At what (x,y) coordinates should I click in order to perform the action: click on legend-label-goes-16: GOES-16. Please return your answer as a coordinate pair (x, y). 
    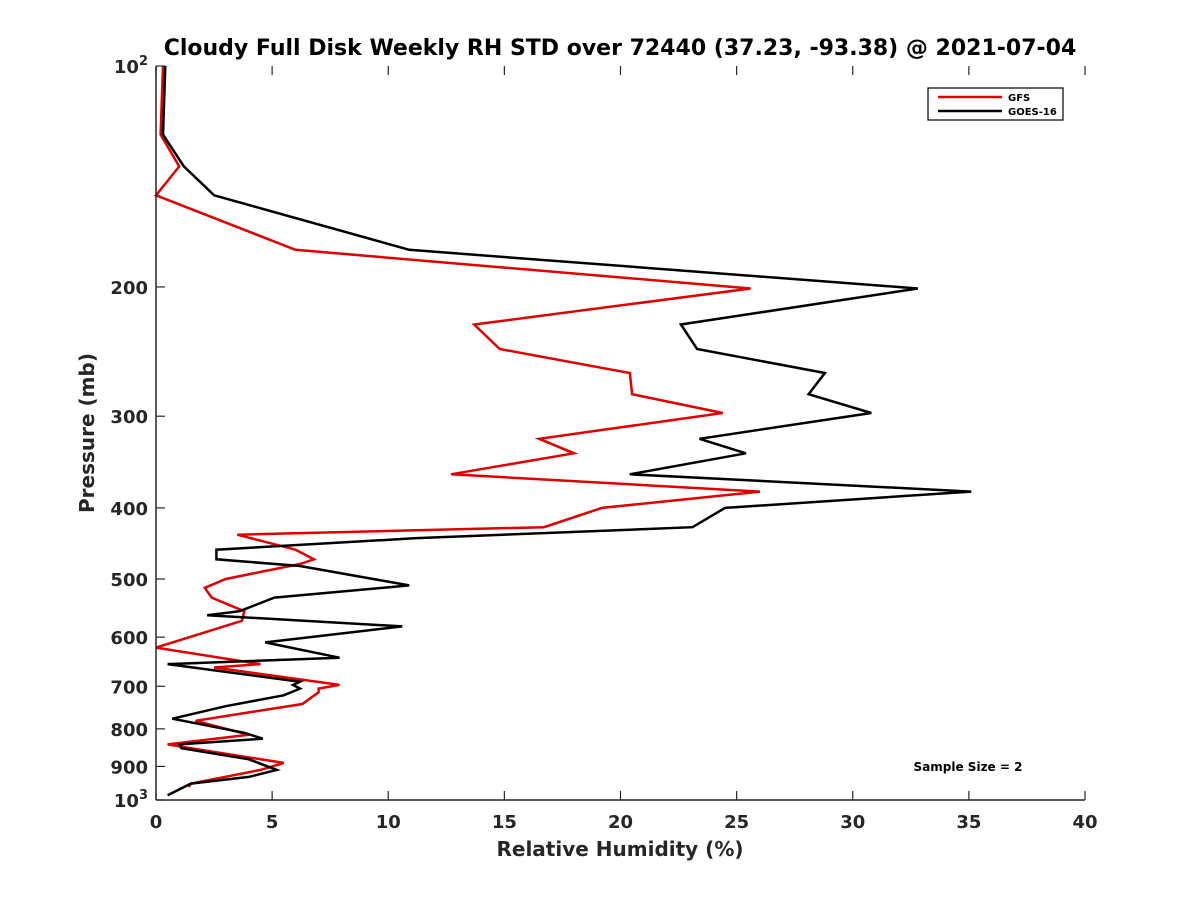
    Looking at the image, I should click on (1032, 112).